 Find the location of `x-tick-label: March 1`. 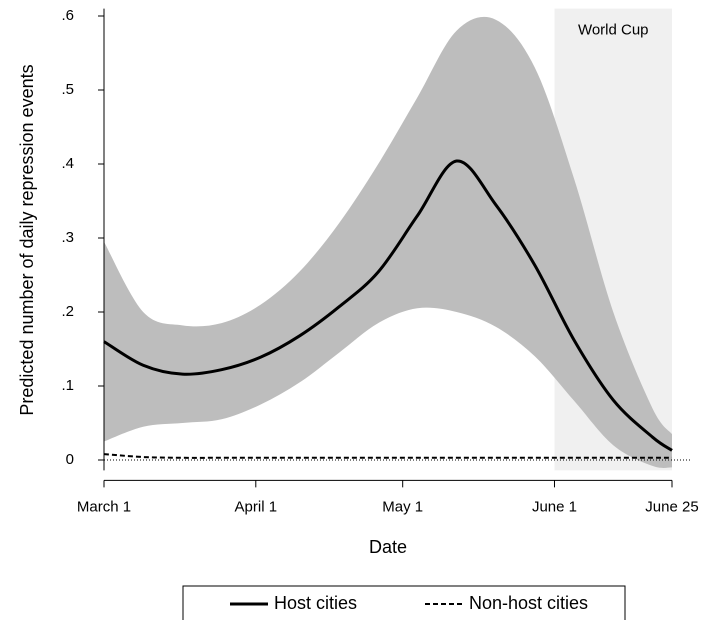

x-tick-label: March 1 is located at coordinates (104, 506).